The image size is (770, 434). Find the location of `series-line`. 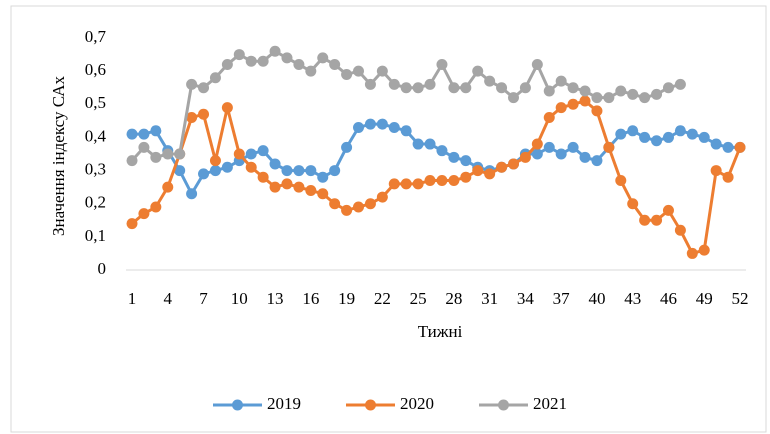

series-line is located at coordinates (436, 159).